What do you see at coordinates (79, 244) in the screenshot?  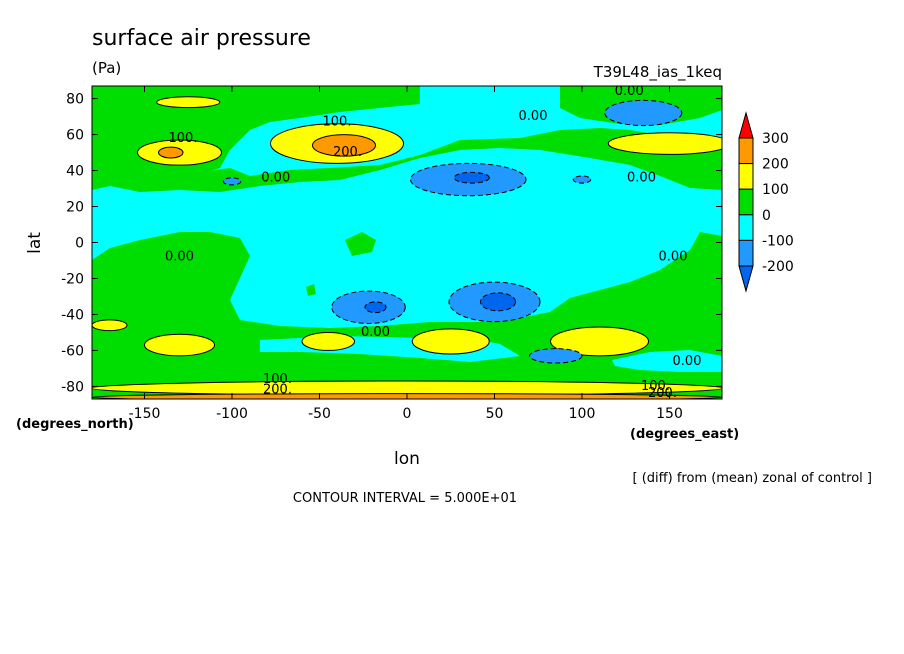 I see `y-tick-label: 0` at bounding box center [79, 244].